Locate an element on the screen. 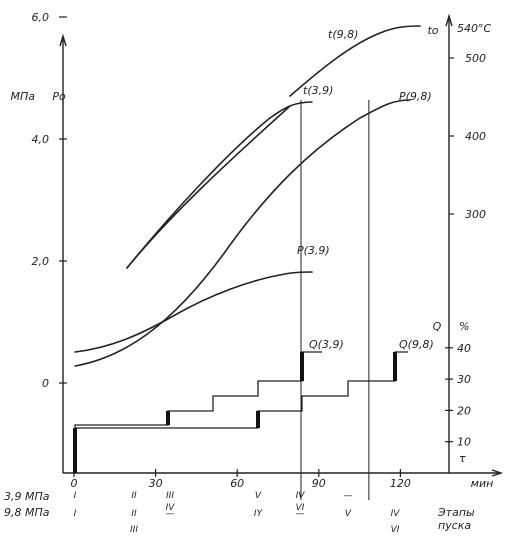 This screenshot has height=549, width=510. curve-p39 is located at coordinates (193, 312).